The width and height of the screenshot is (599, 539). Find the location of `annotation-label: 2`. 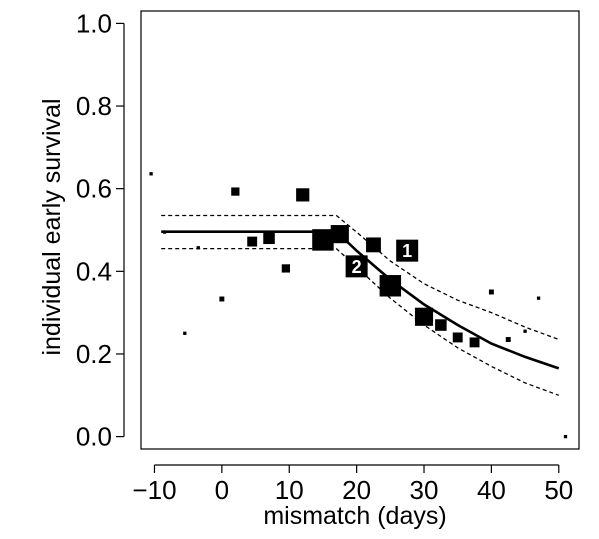

annotation-label: 2 is located at coordinates (357, 267).